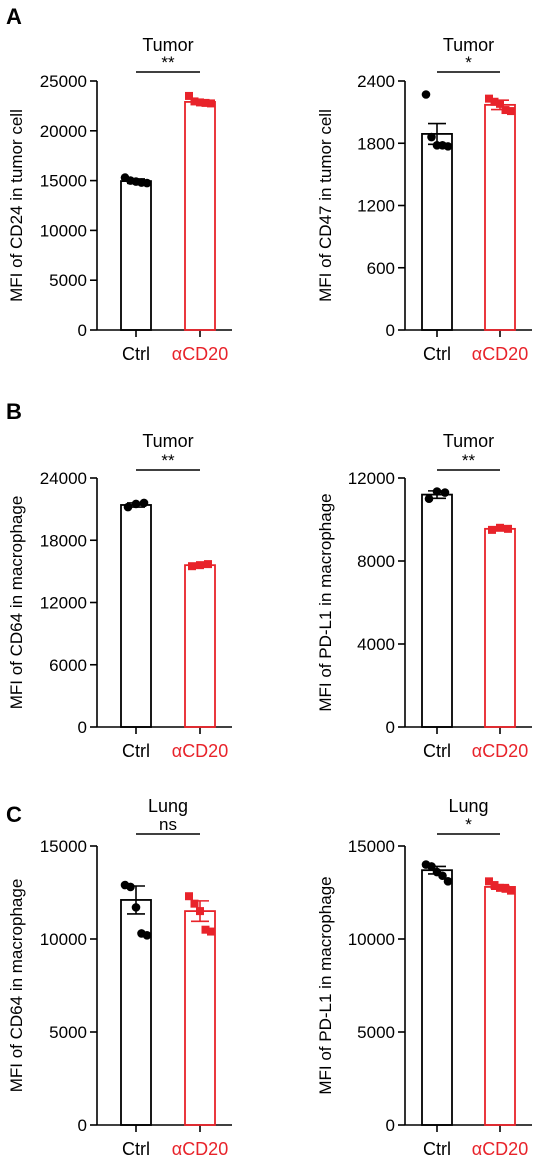 The height and width of the screenshot is (1156, 545). Describe the element at coordinates (63, 540) in the screenshot. I see `y-tick-label: 18000` at that location.